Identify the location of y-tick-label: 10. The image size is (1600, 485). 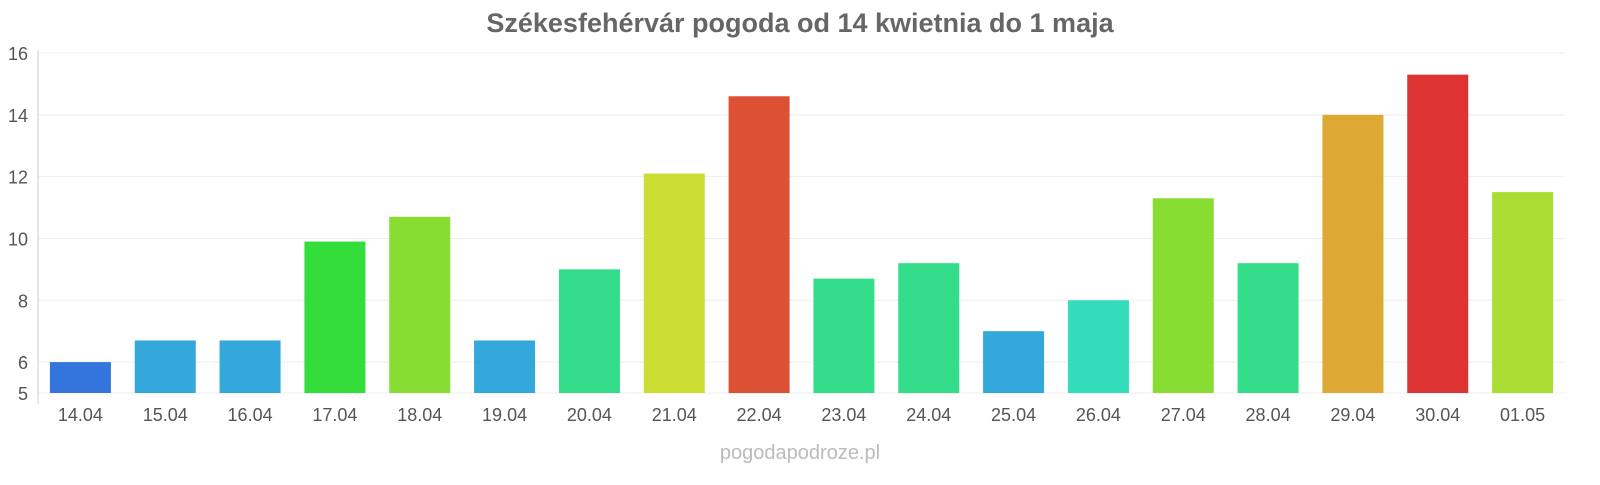
(18, 239).